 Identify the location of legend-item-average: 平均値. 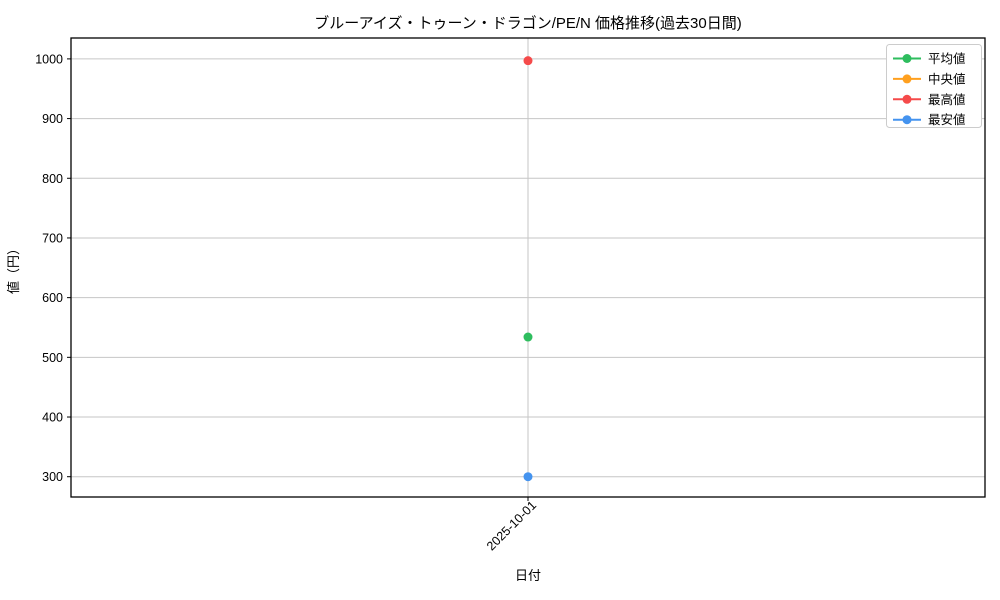
(929, 58).